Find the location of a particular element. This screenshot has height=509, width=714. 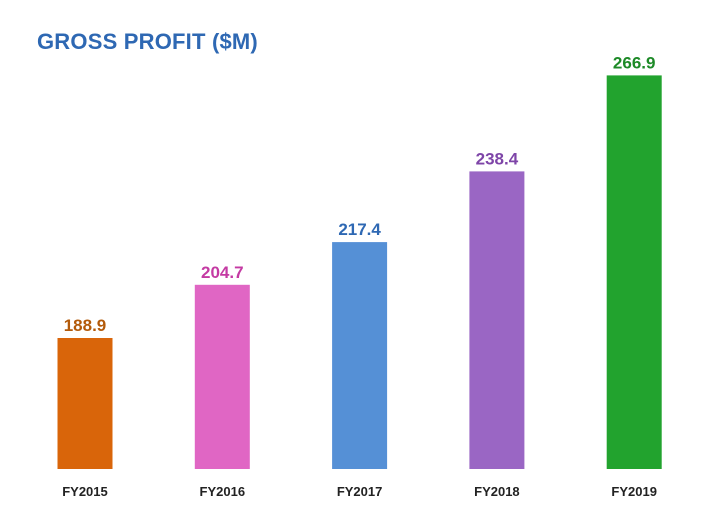

chart-title: GROSS PROFIT ($M) is located at coordinates (147, 41).